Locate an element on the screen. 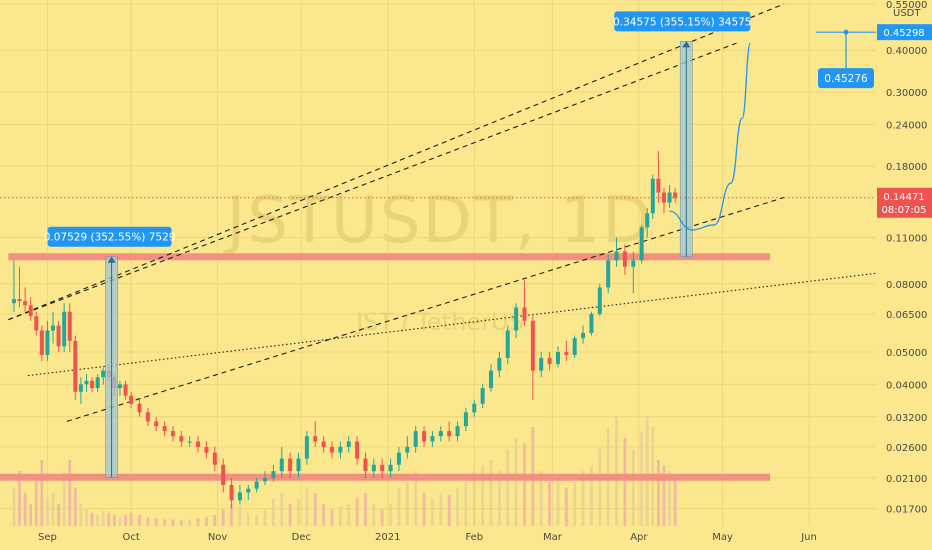  projection-path is located at coordinates (710, 136).